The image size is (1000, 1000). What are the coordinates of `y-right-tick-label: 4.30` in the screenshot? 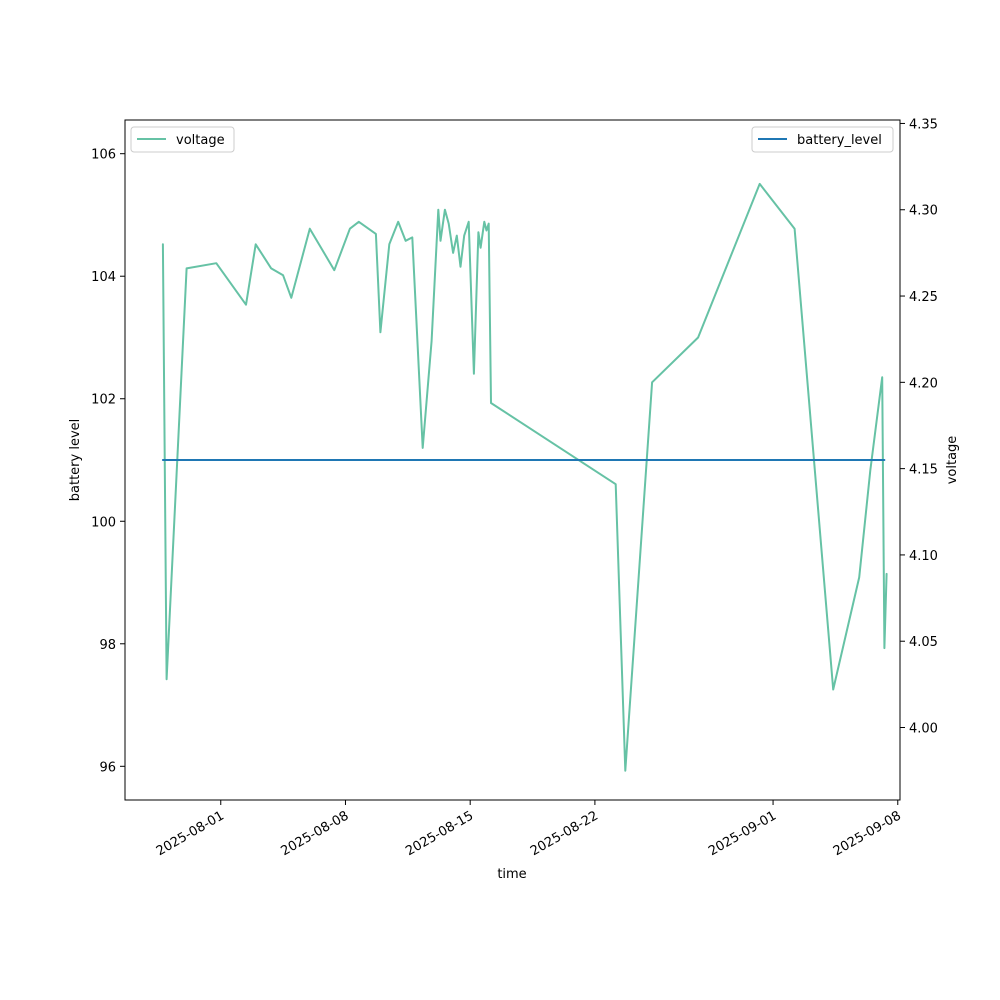 It's located at (923, 211).